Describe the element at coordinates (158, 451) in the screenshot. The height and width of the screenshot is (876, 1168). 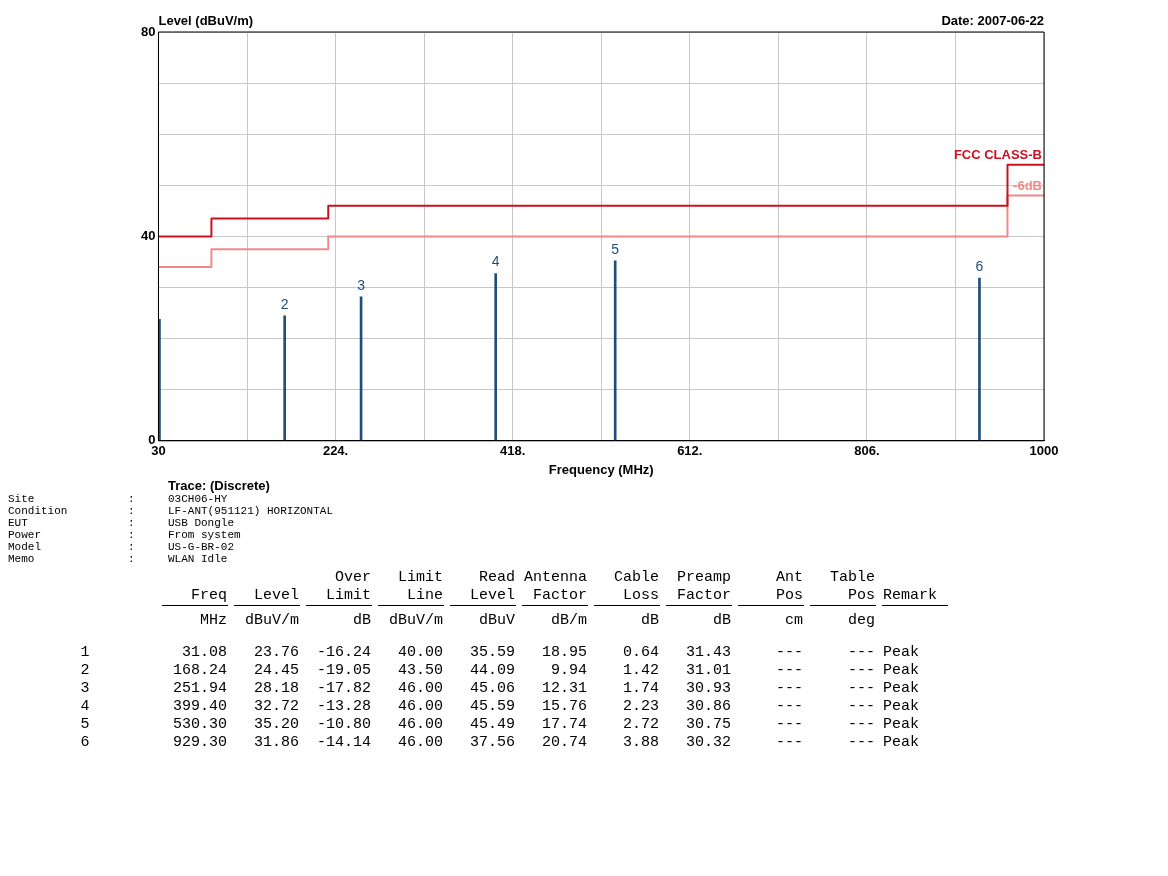
I see `x-tick-label: 30` at that location.